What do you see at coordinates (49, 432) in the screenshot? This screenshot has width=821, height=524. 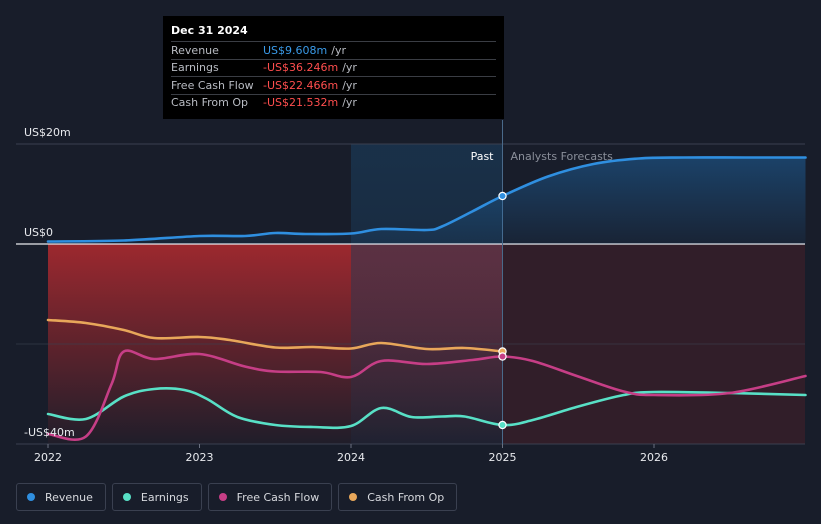 I see `y-tick-label: -US$40m` at bounding box center [49, 432].